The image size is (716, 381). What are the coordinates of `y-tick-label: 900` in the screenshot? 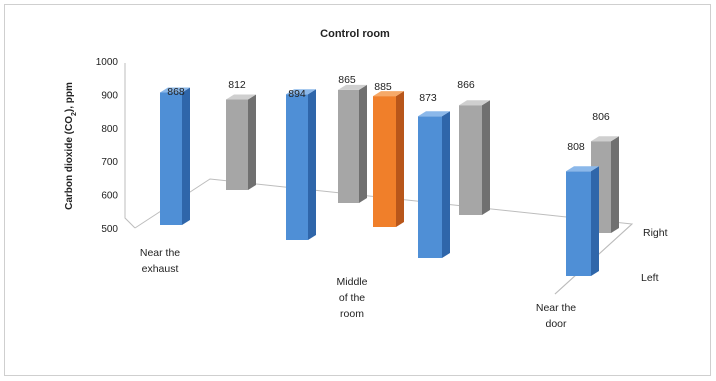 It's located at (109, 95).